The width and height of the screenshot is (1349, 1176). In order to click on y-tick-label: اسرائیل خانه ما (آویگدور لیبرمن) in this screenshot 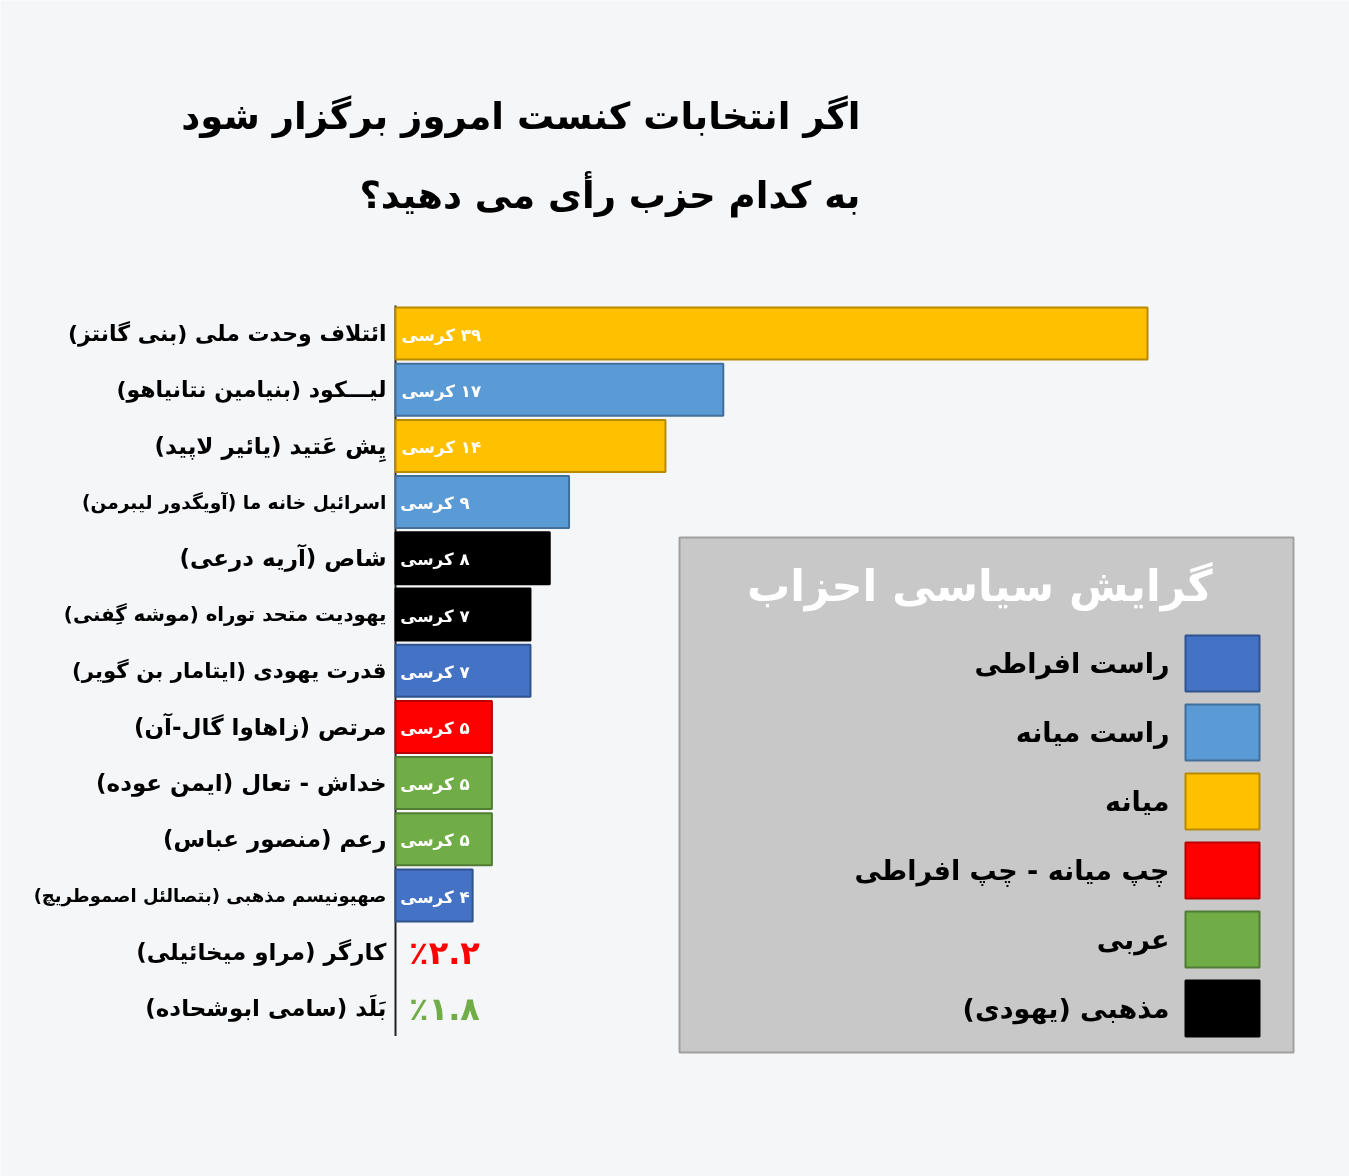, I will do `click(234, 502)`.